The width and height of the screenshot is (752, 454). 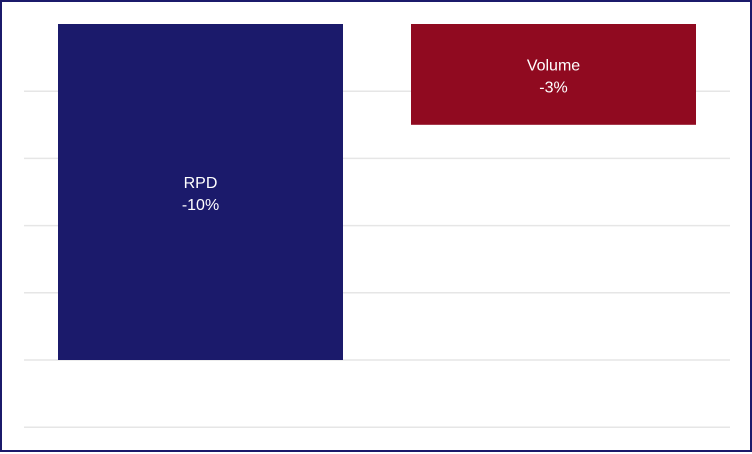 I want to click on bar-category-label: Volume, so click(x=553, y=65).